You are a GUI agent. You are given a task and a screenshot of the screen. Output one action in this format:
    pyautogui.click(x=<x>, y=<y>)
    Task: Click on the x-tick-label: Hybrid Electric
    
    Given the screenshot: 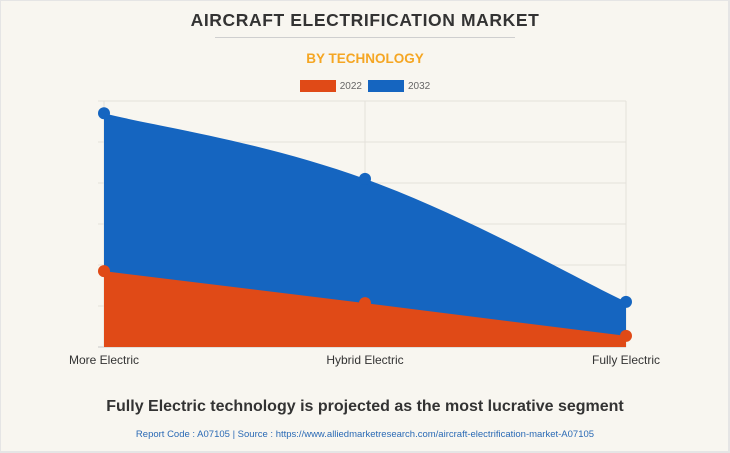 What is the action you would take?
    pyautogui.click(x=364, y=360)
    